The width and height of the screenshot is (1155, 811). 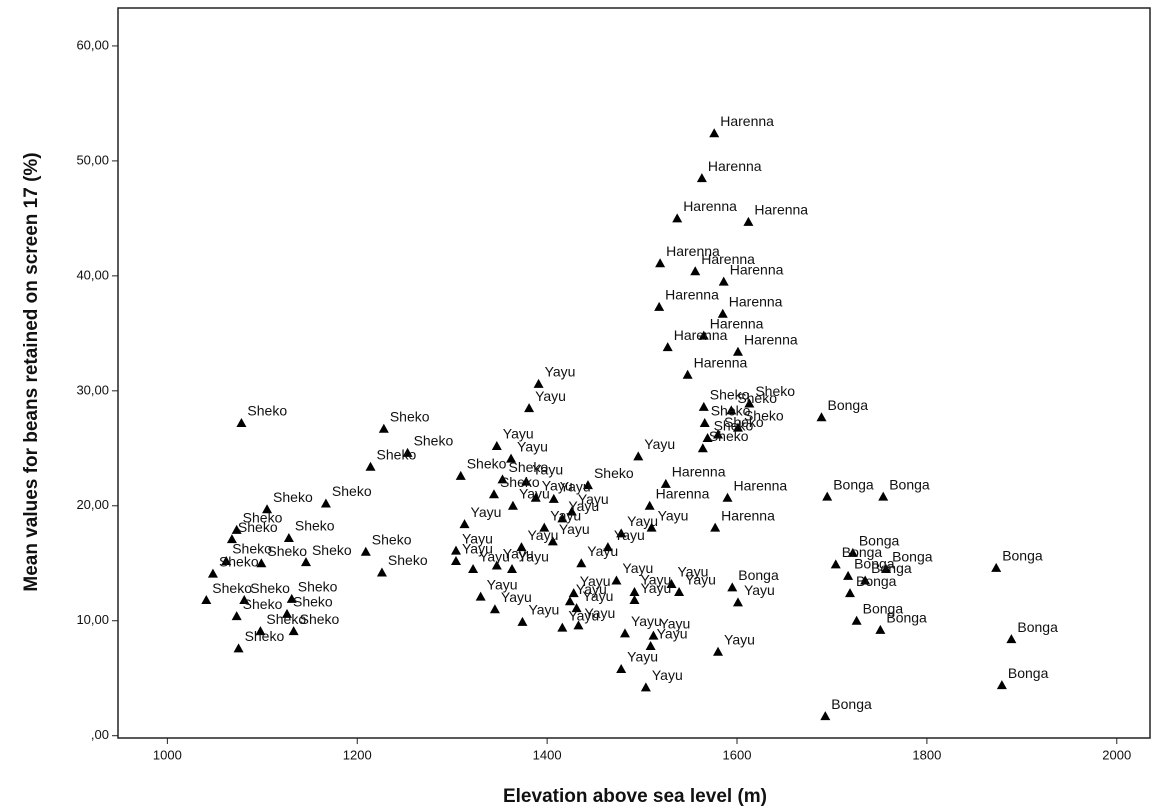 I want to click on y-tick-label: ,00, so click(x=100, y=734).